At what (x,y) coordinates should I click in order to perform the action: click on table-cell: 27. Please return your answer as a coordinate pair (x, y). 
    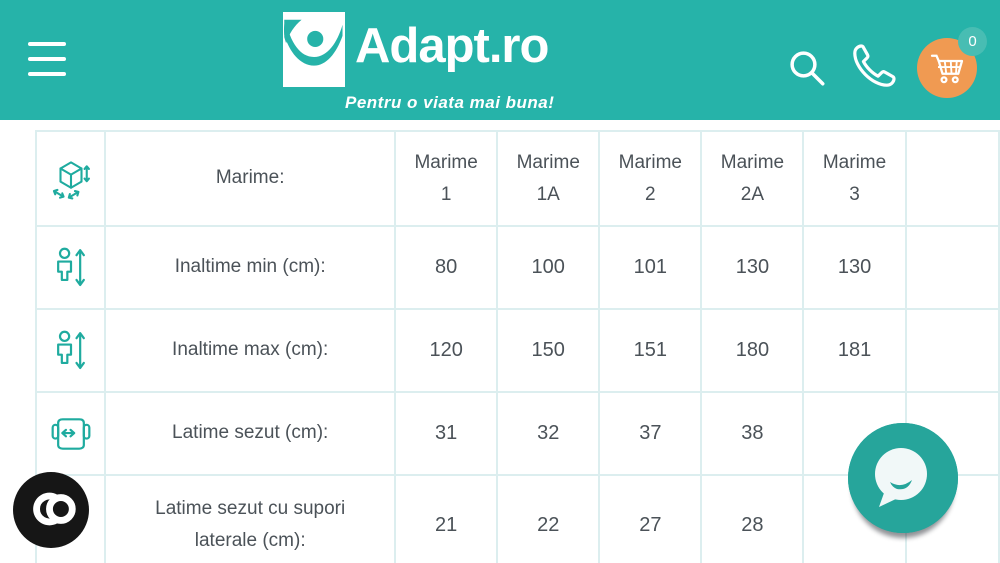
    Looking at the image, I should click on (650, 518).